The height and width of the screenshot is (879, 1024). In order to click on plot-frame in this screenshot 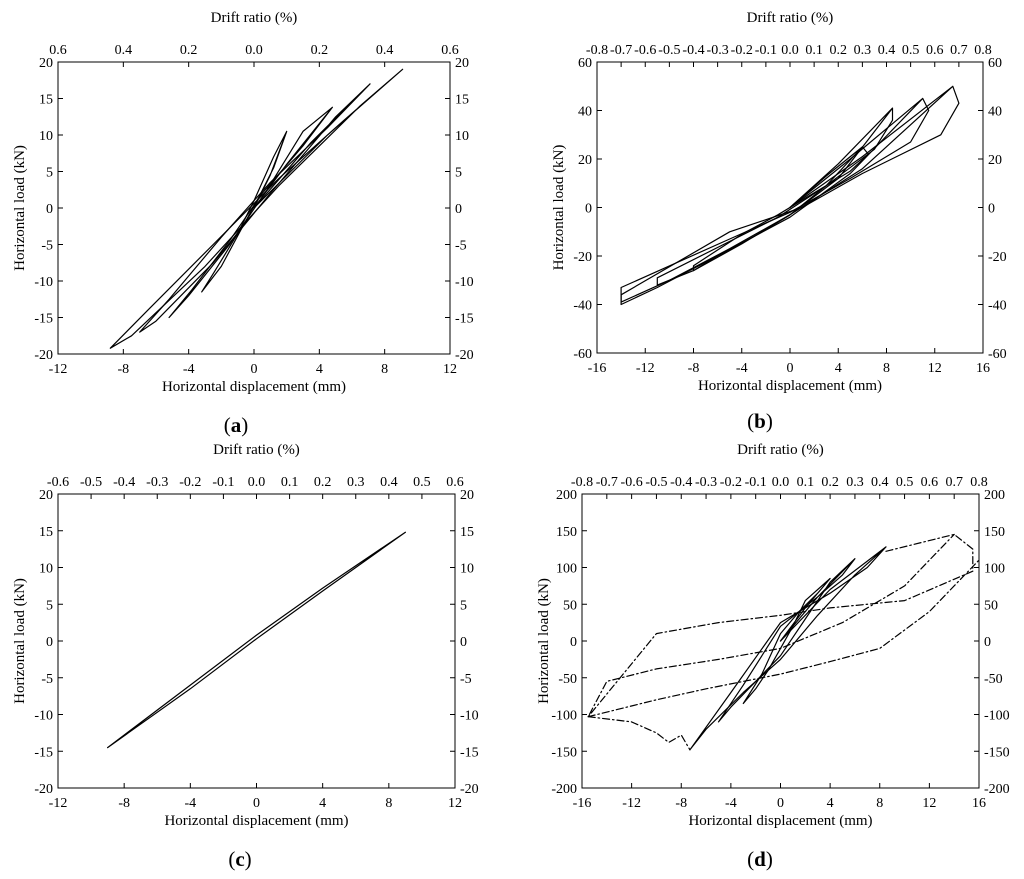, I will do `click(256, 641)`.